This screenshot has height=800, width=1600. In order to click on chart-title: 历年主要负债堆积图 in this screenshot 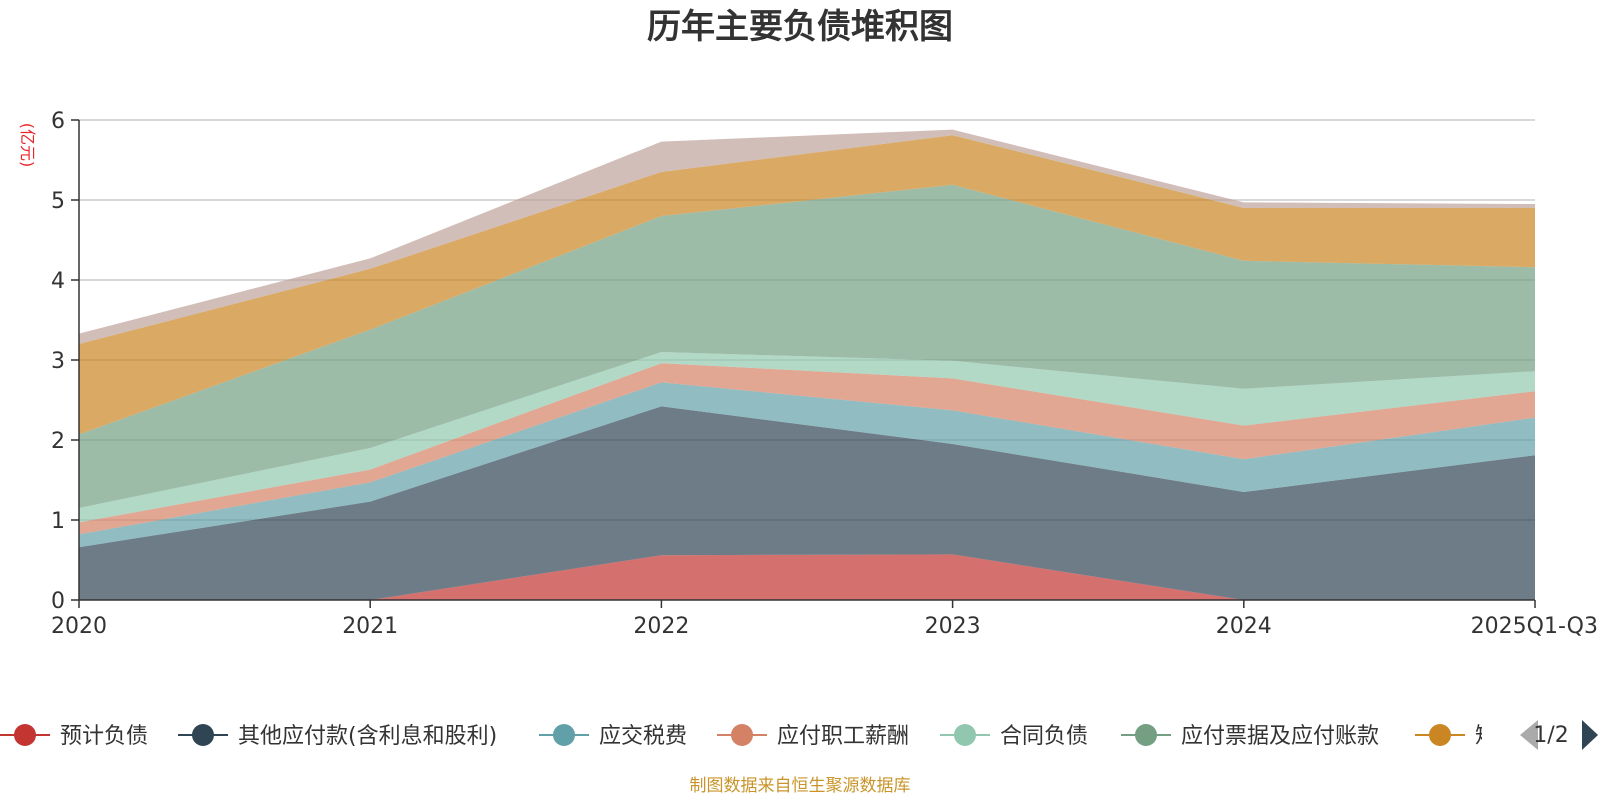, I will do `click(800, 27)`.